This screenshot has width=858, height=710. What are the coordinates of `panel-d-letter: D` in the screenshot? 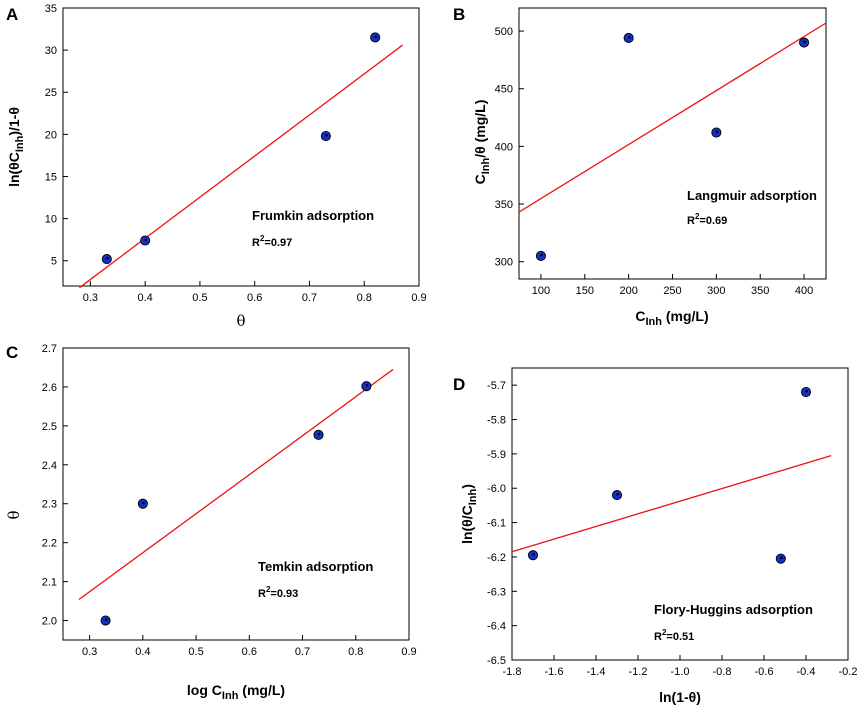 It's located at (459, 384).